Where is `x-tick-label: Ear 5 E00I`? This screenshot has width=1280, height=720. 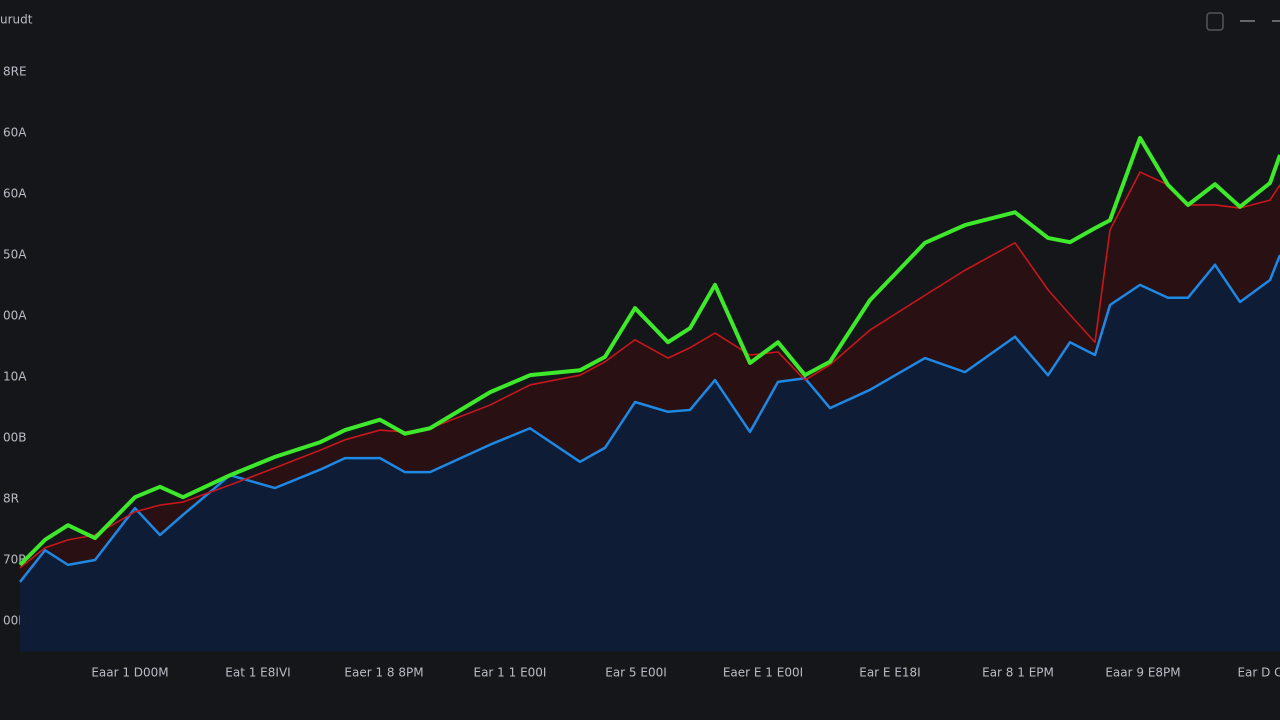
x-tick-label: Ear 5 E00I is located at coordinates (636, 673).